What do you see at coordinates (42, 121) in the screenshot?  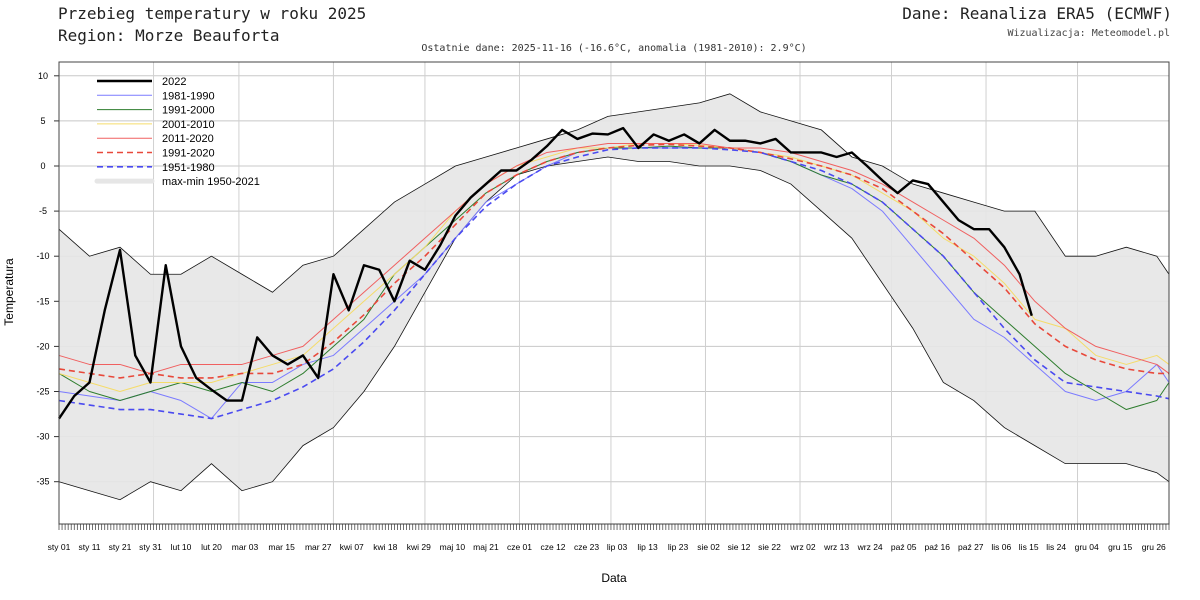 I see `y-tick-label: 5` at bounding box center [42, 121].